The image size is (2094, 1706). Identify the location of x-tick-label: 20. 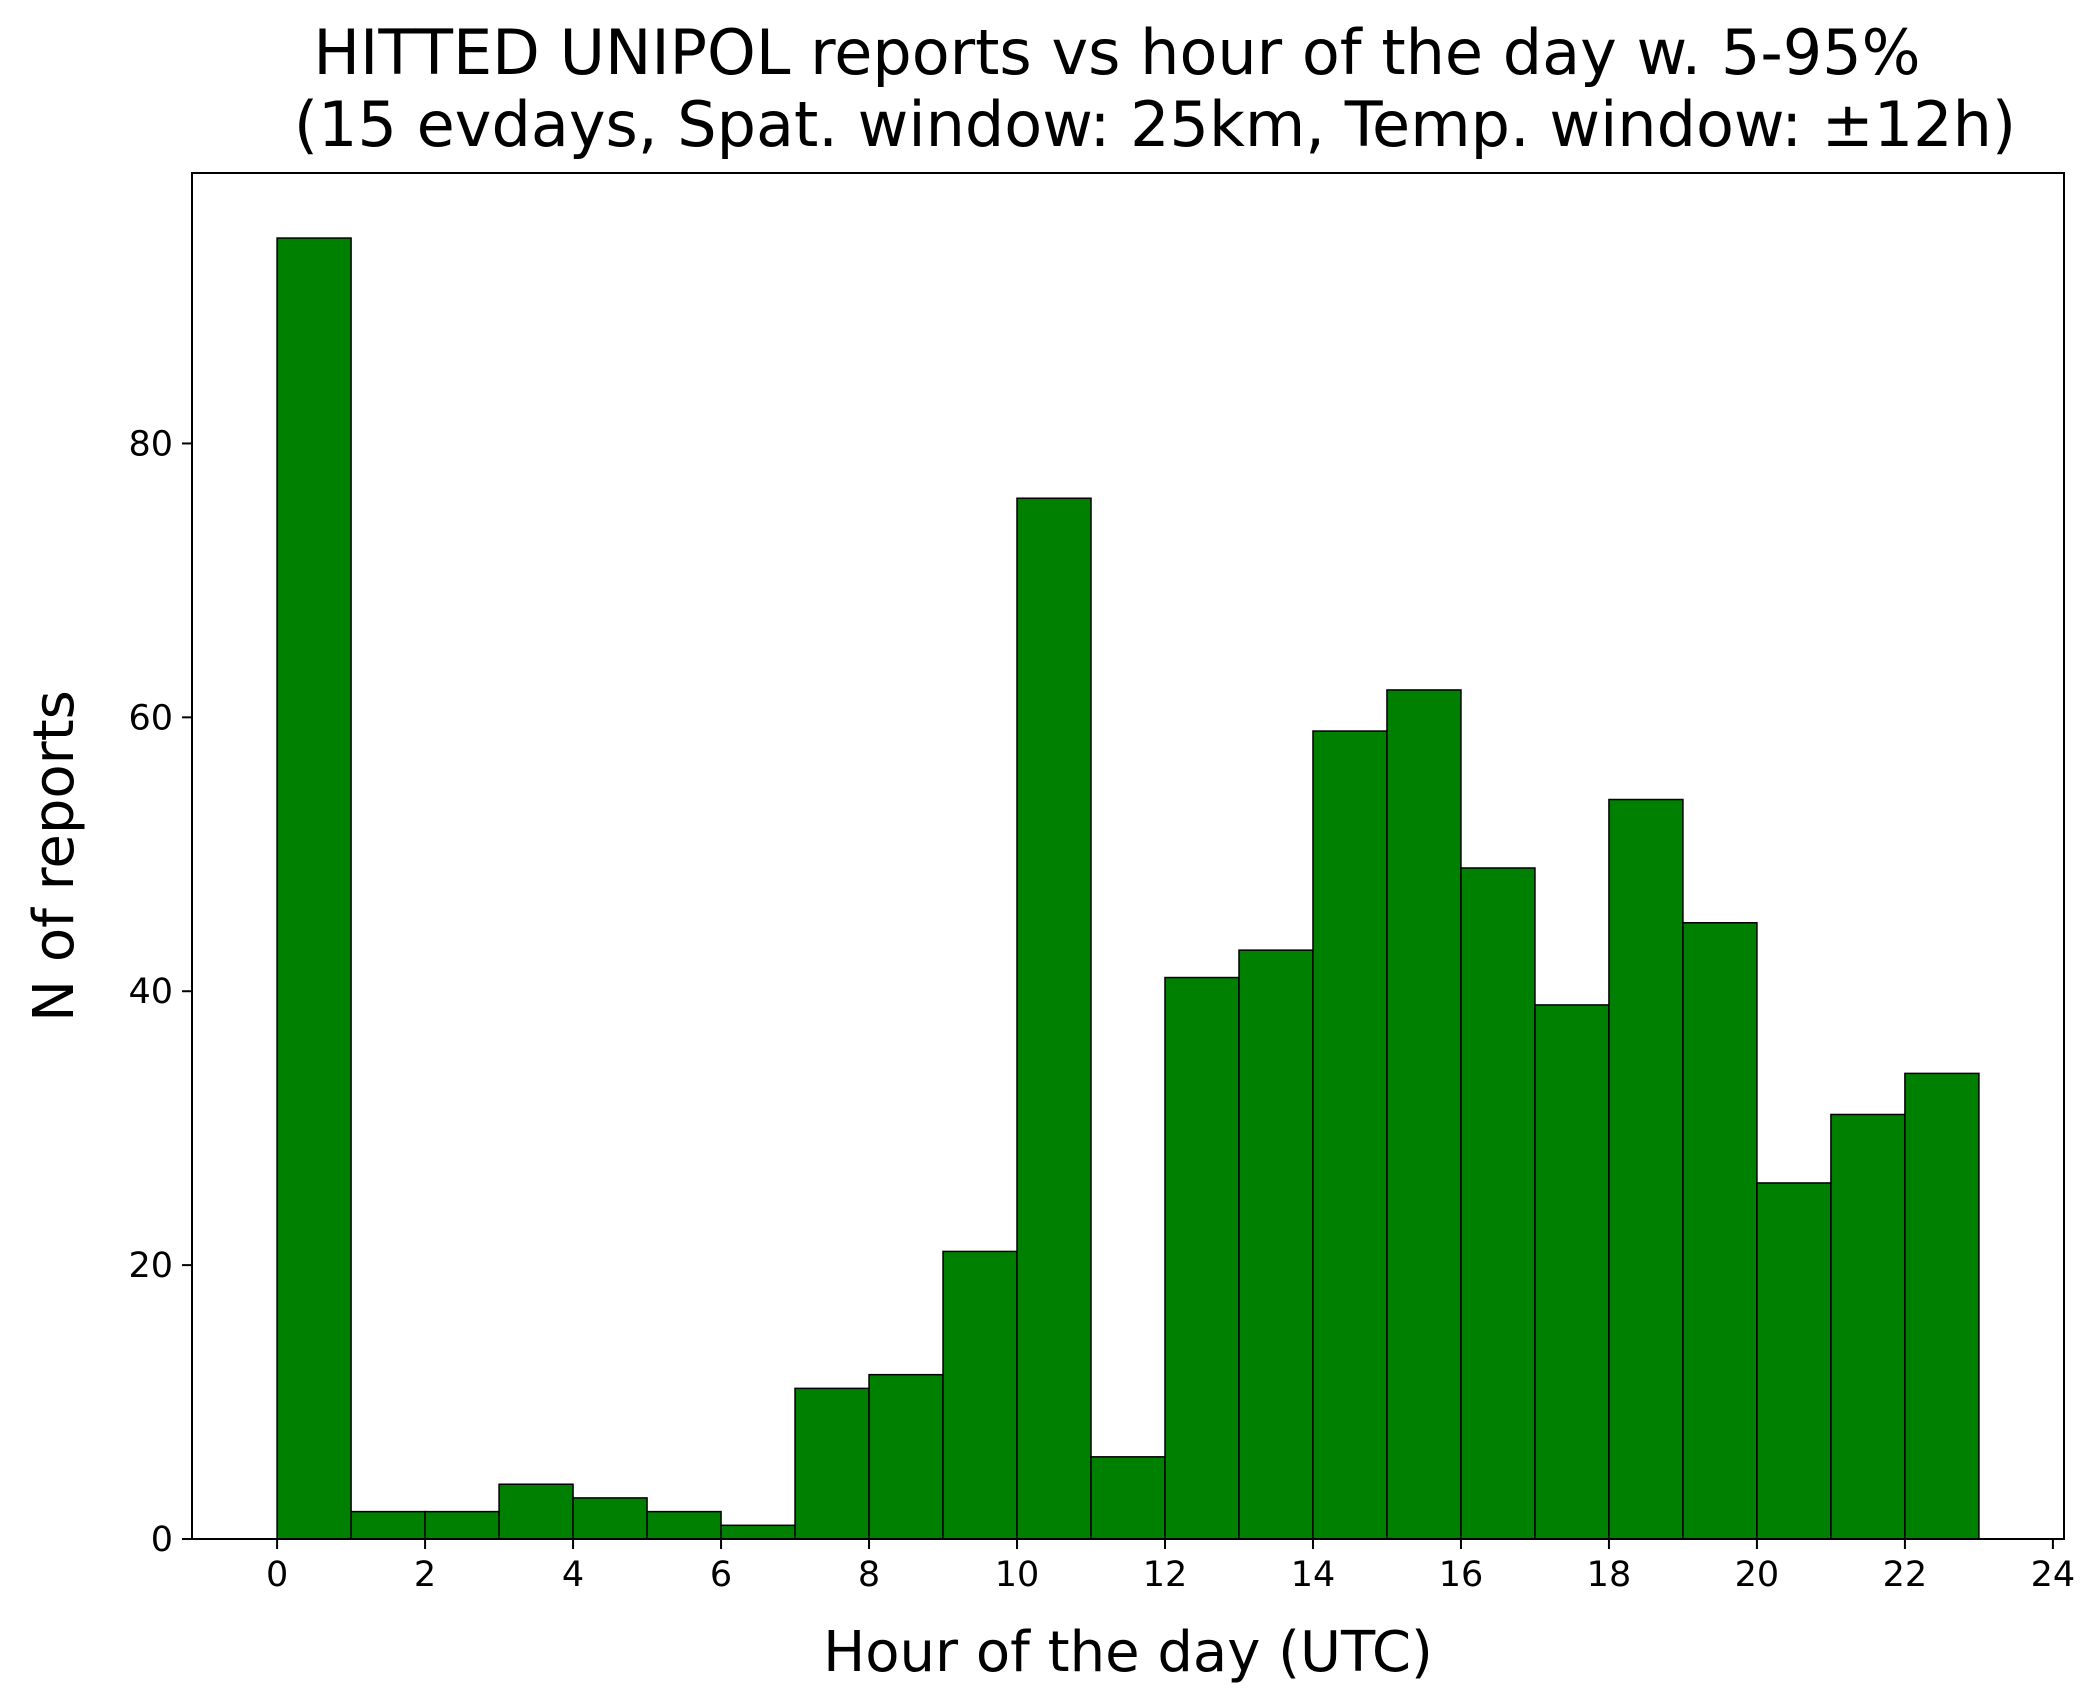
(1757, 1575).